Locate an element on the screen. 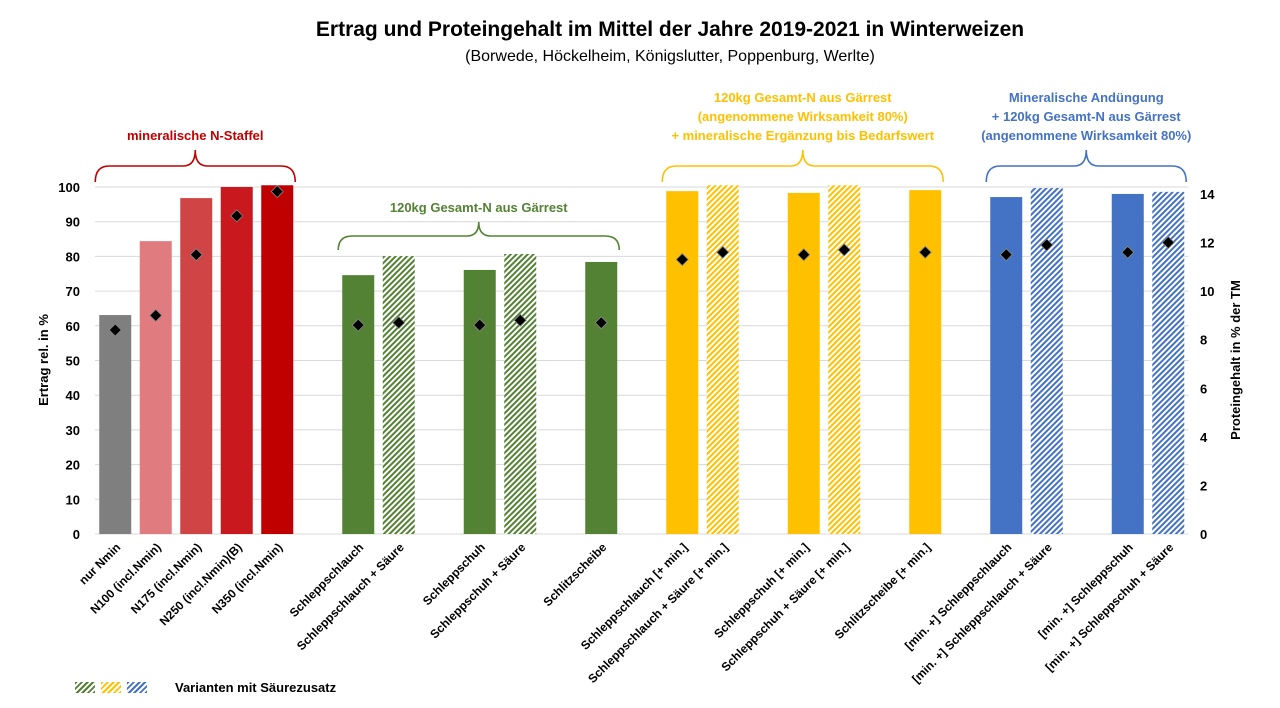 The image size is (1280, 708). y-tick-label: 60 is located at coordinates (73, 326).